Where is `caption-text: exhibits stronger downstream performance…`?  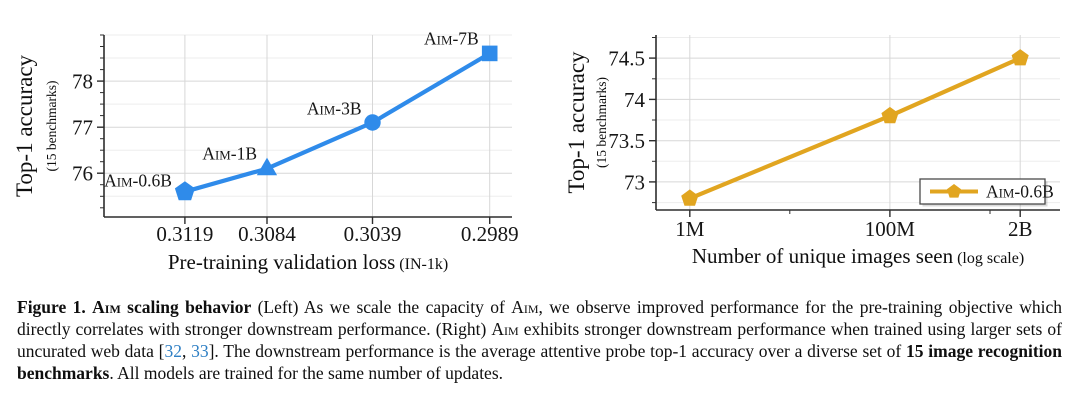 caption-text: exhibits stronger downstream performance… is located at coordinates (539, 340).